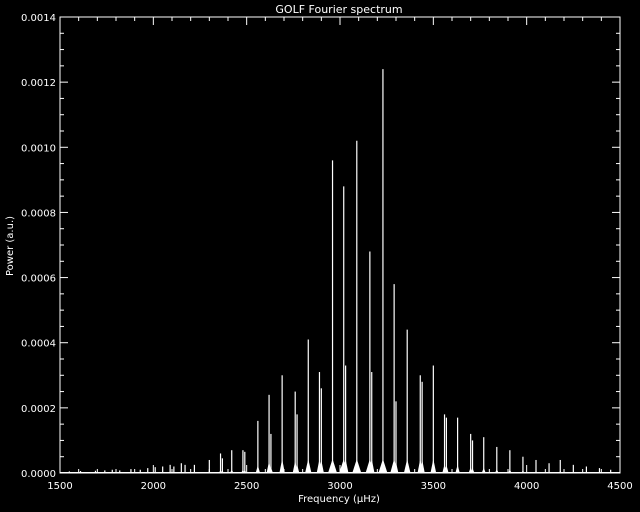 Image resolution: width=640 pixels, height=512 pixels. I want to click on y-tick-label: 0.0004, so click(38, 344).